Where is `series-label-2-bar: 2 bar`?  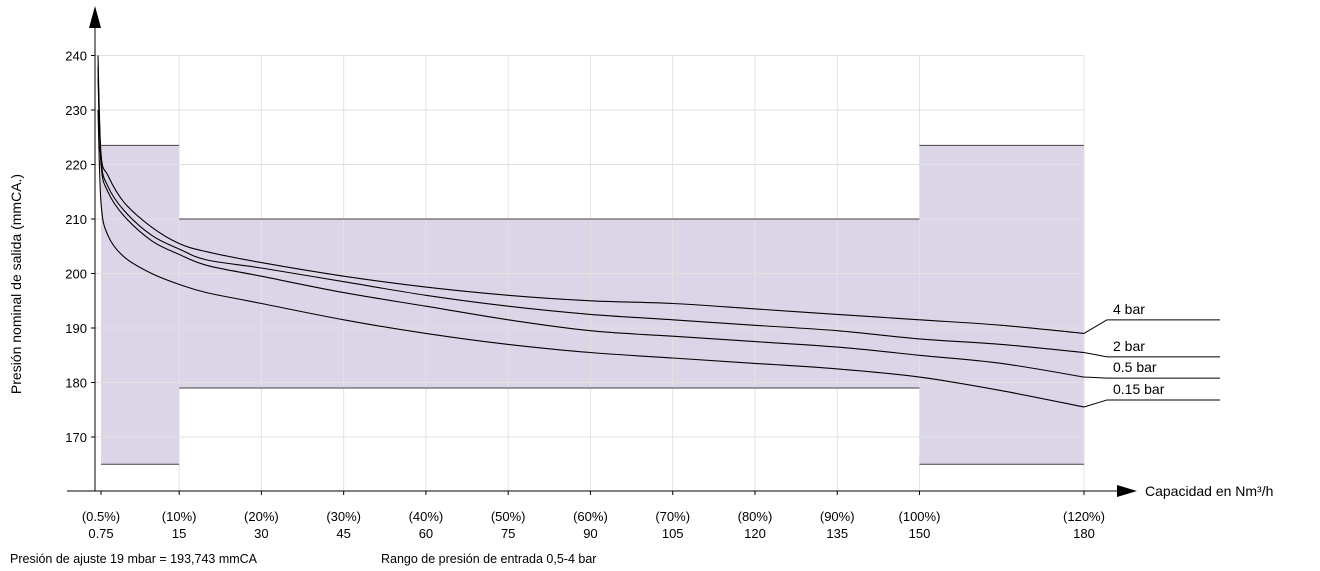
series-label-2-bar: 2 bar is located at coordinates (1129, 346).